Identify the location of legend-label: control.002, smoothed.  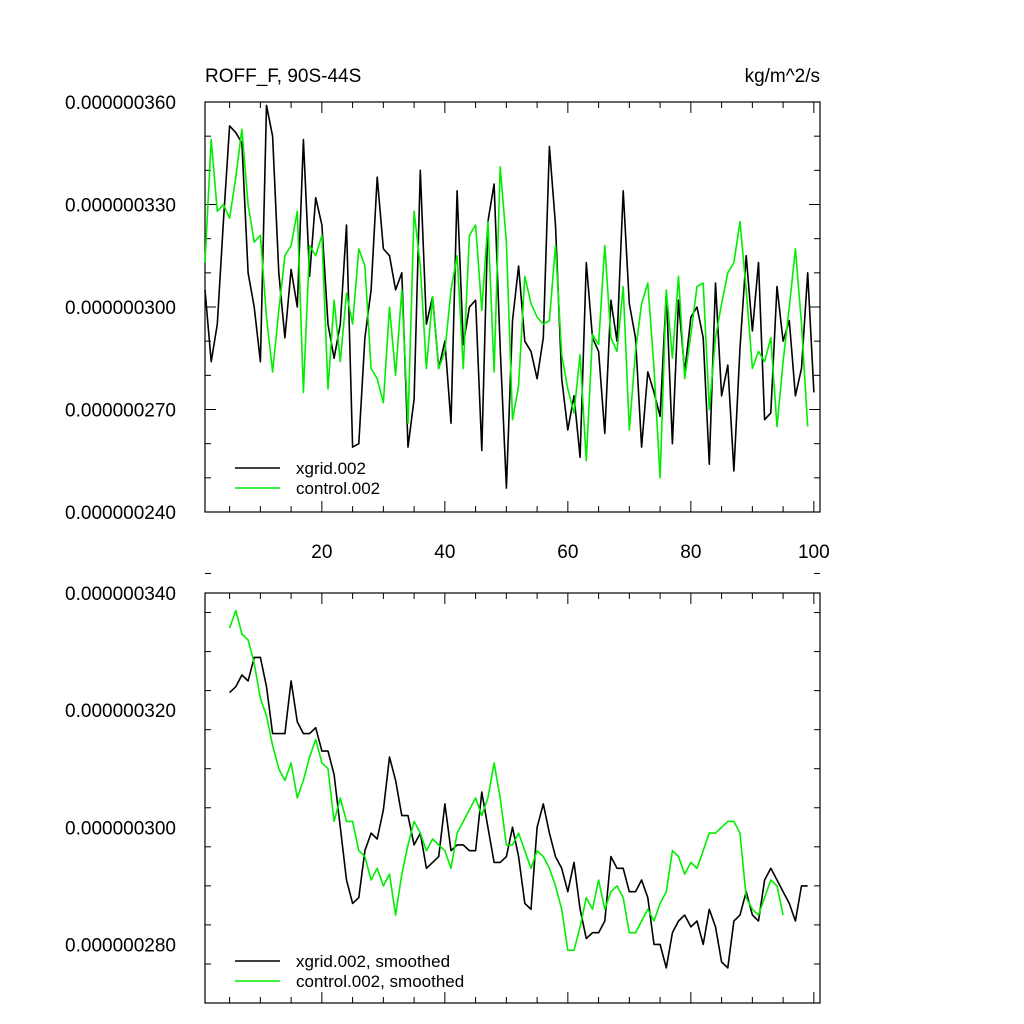
(380, 981).